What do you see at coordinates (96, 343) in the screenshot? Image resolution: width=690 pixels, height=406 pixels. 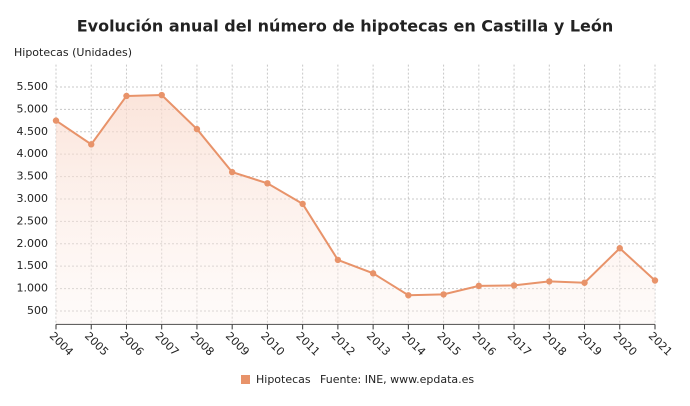 I see `x-tick-label: 2005` at bounding box center [96, 343].